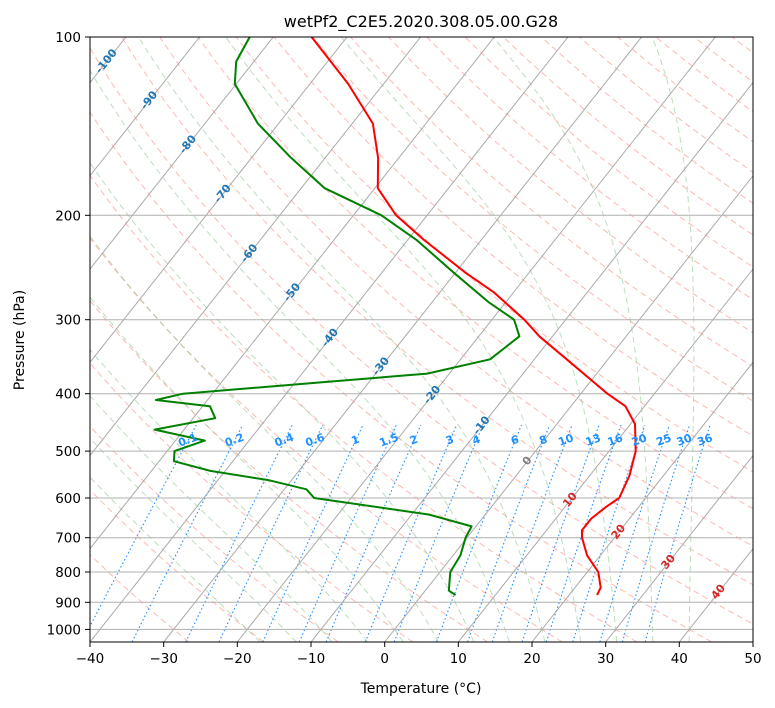  Describe the element at coordinates (68, 321) in the screenshot. I see `y-tick-label: 300` at that location.